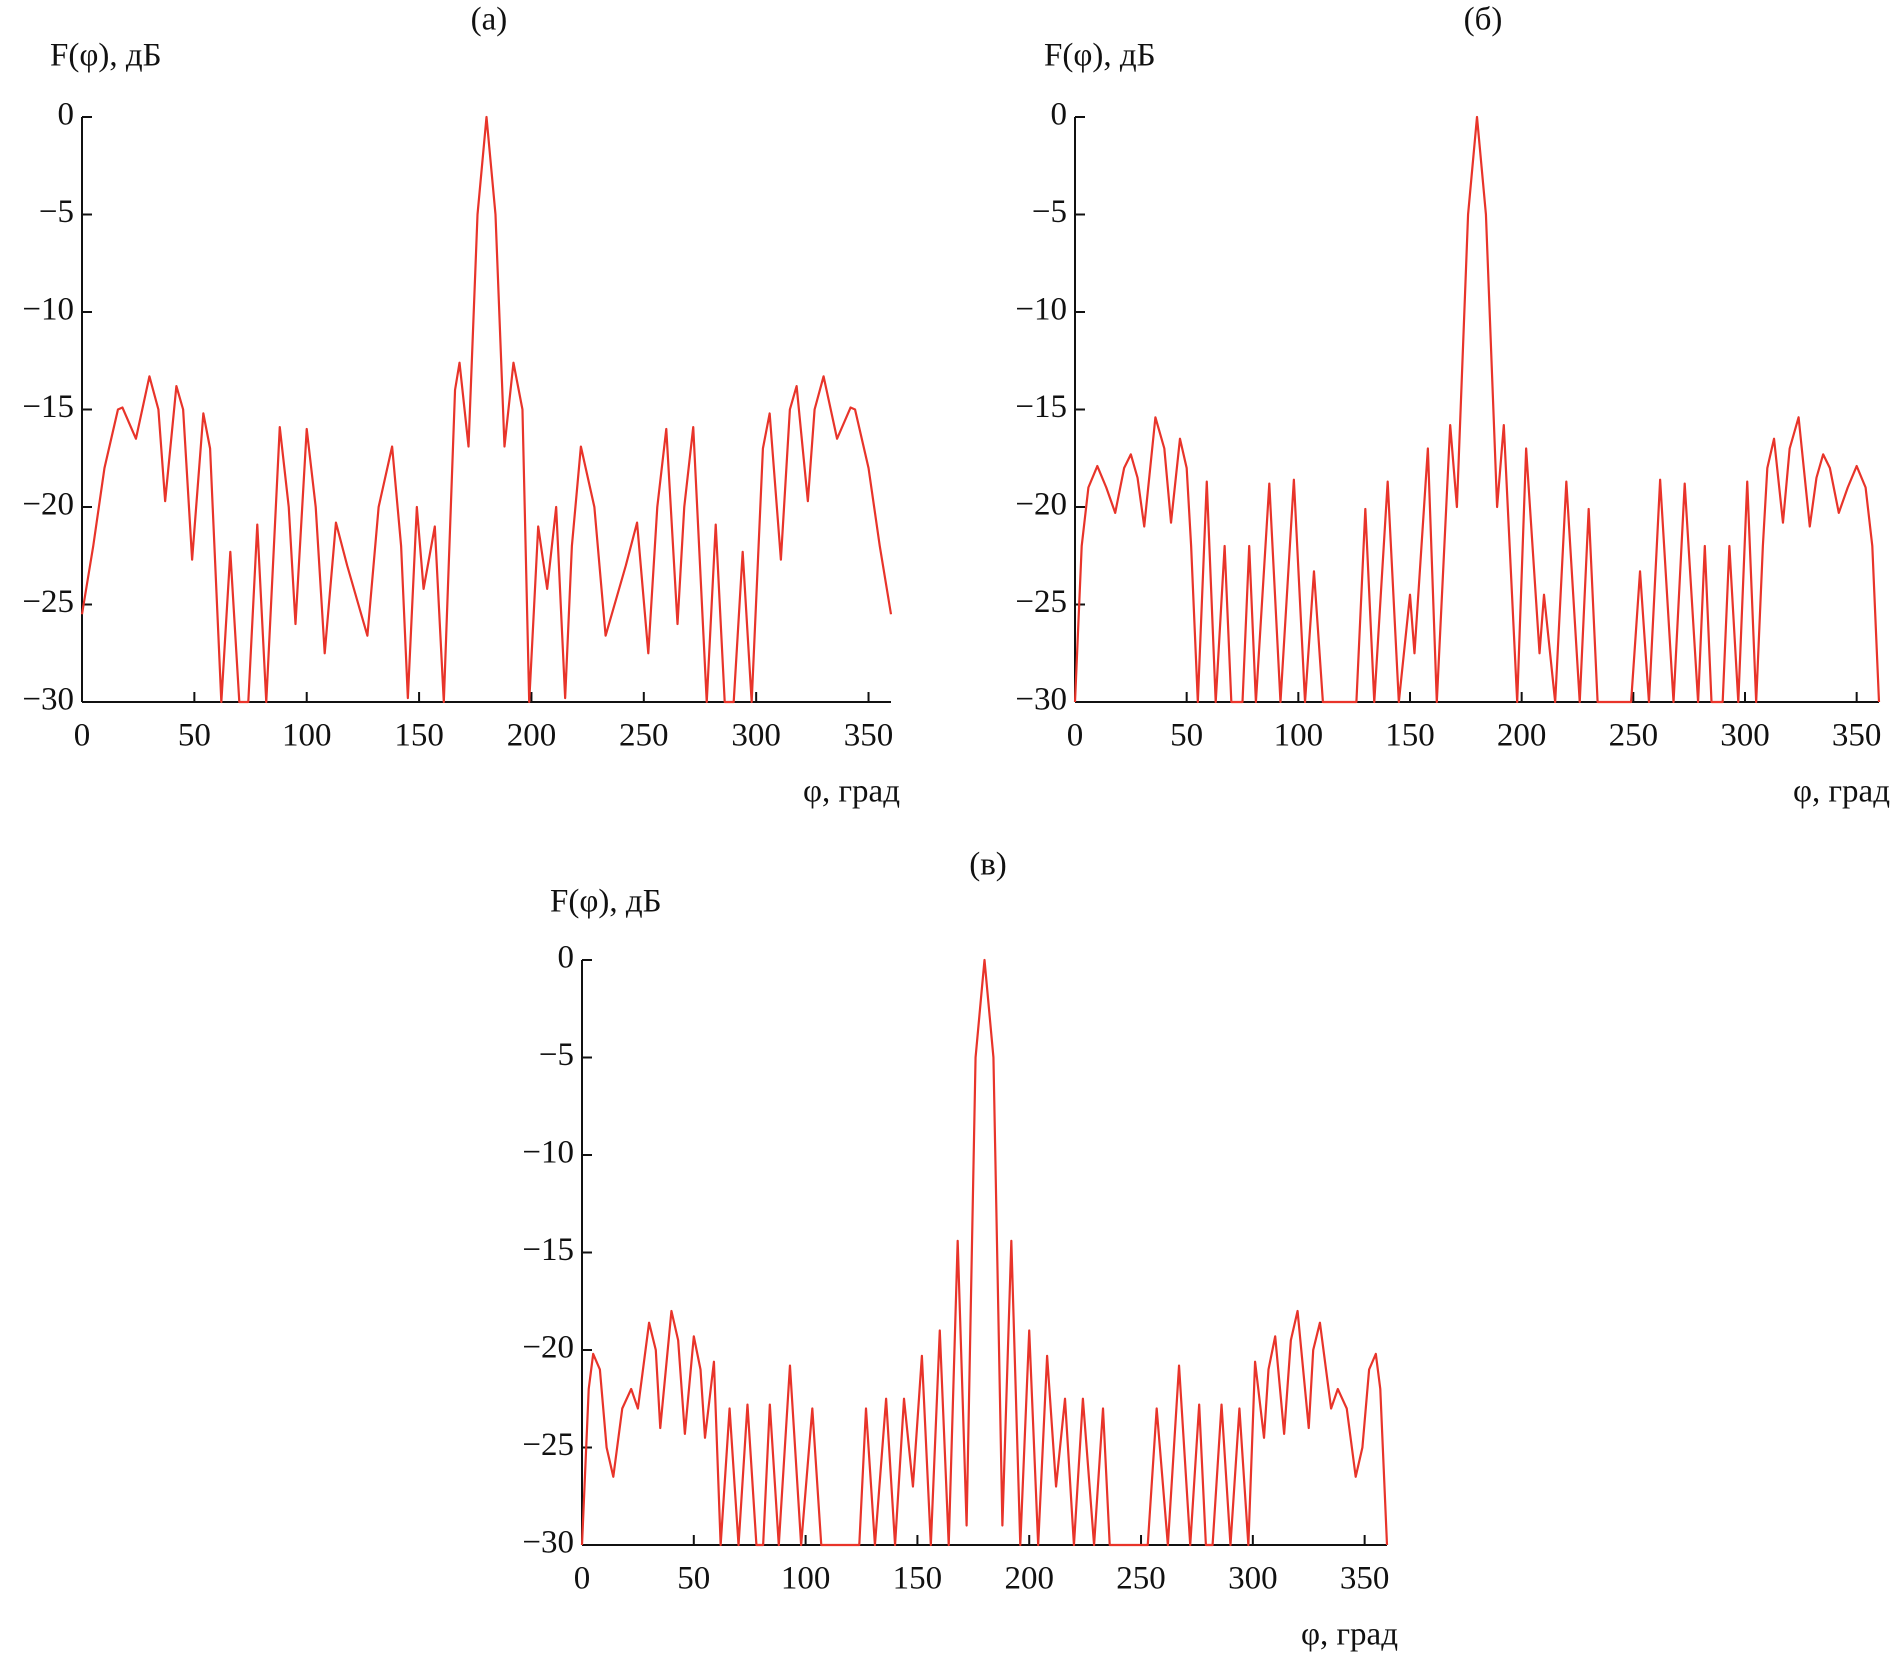  I want to click on chart-title: (б), so click(1483, 20).